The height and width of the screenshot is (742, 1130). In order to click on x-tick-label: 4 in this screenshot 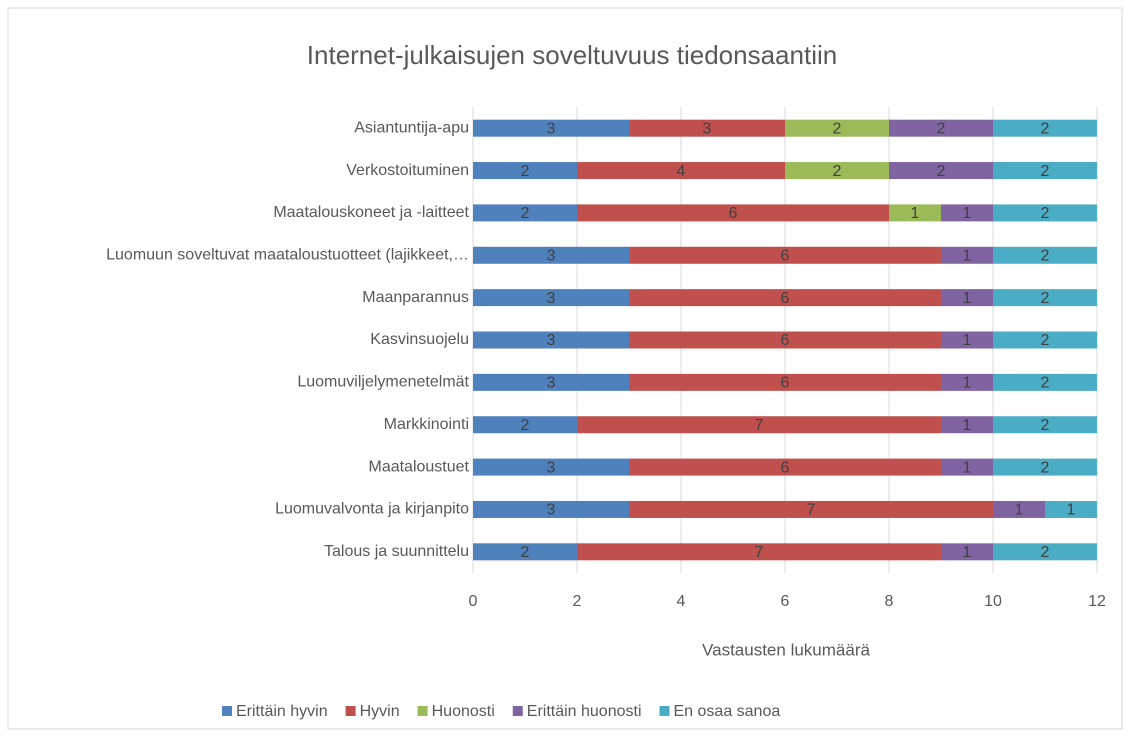, I will do `click(681, 601)`.